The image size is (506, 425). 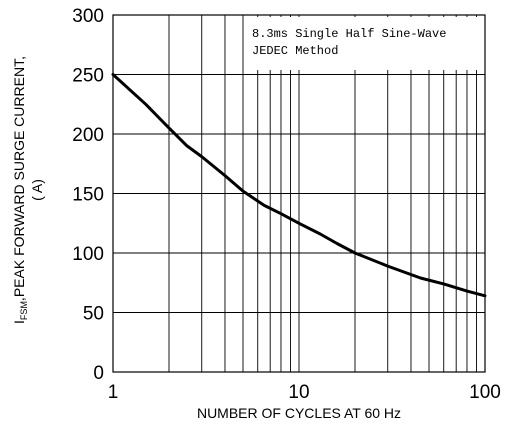 I want to click on y-tick-label: 200, so click(x=88, y=135).